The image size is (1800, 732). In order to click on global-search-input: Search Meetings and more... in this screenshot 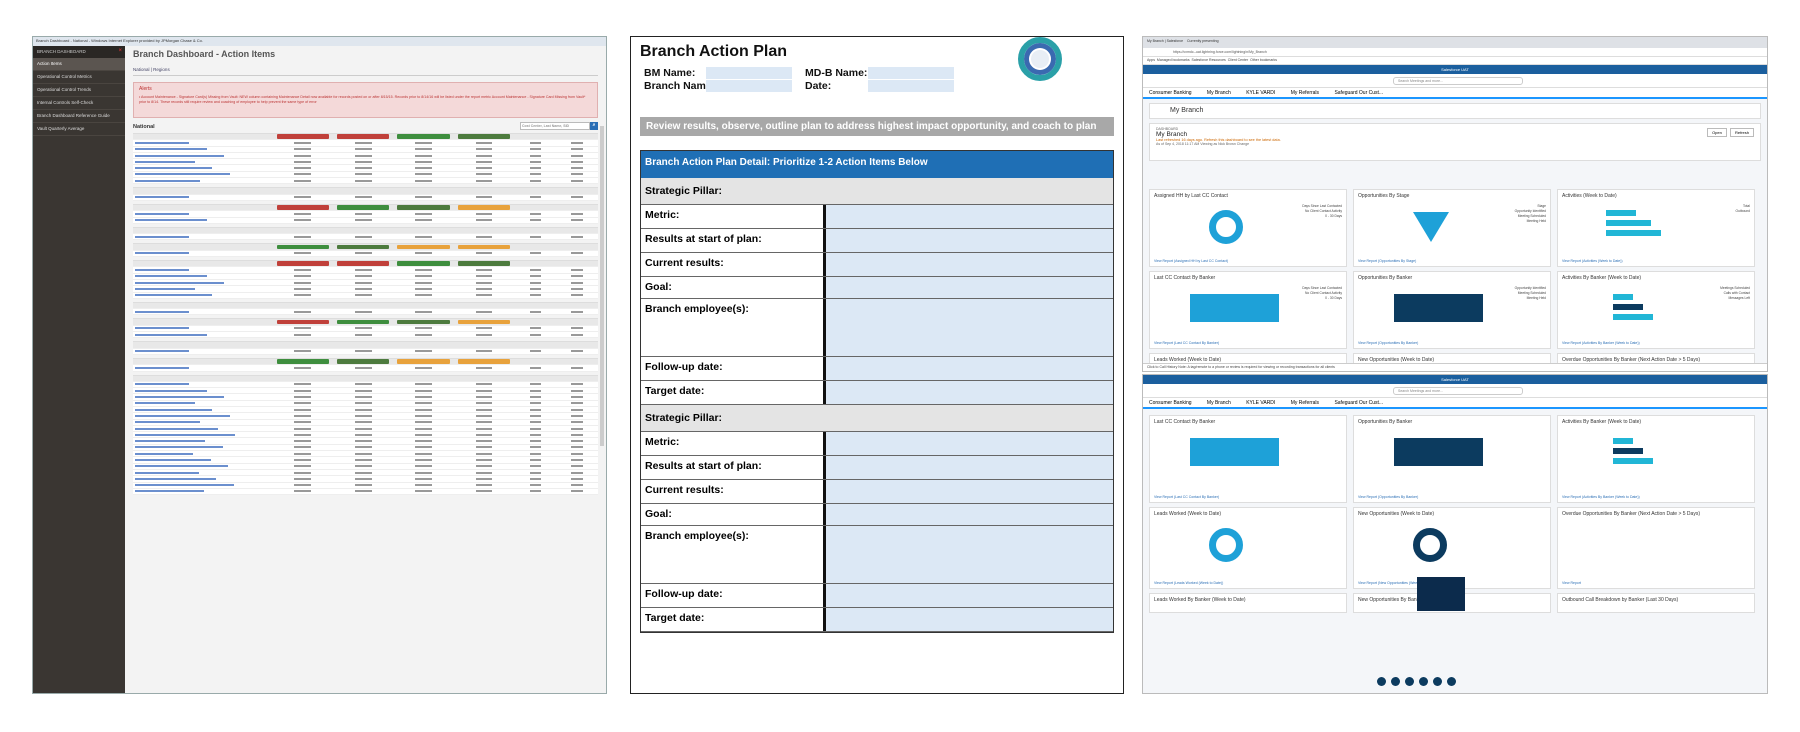, I will do `click(1458, 81)`.